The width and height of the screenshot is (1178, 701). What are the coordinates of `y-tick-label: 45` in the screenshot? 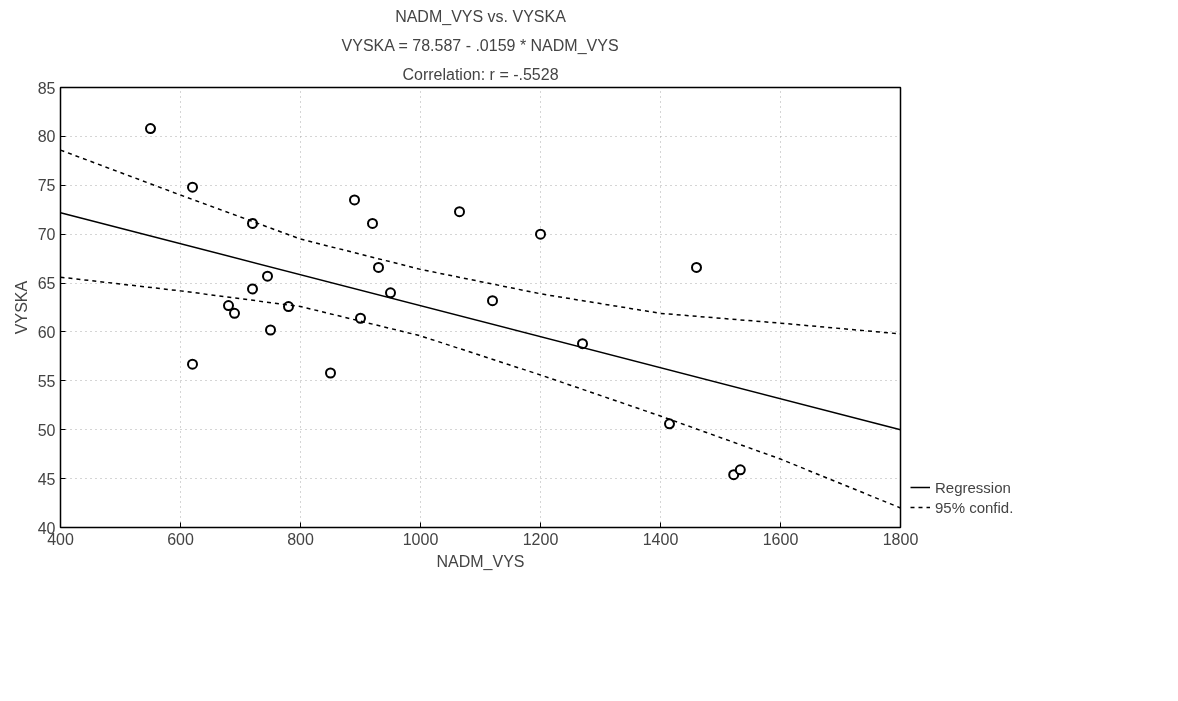 It's located at (46, 479).